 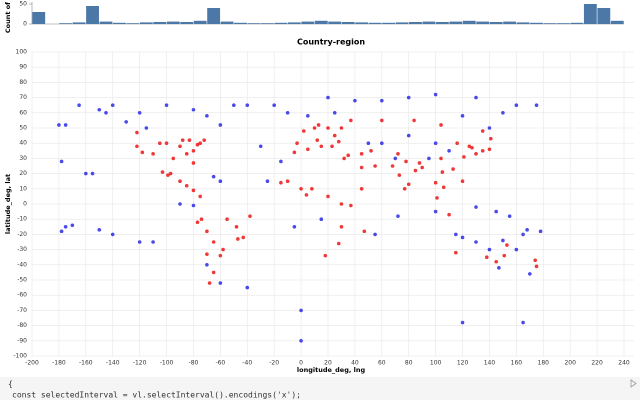 What do you see at coordinates (320, 388) in the screenshot?
I see `code-cell` at bounding box center [320, 388].